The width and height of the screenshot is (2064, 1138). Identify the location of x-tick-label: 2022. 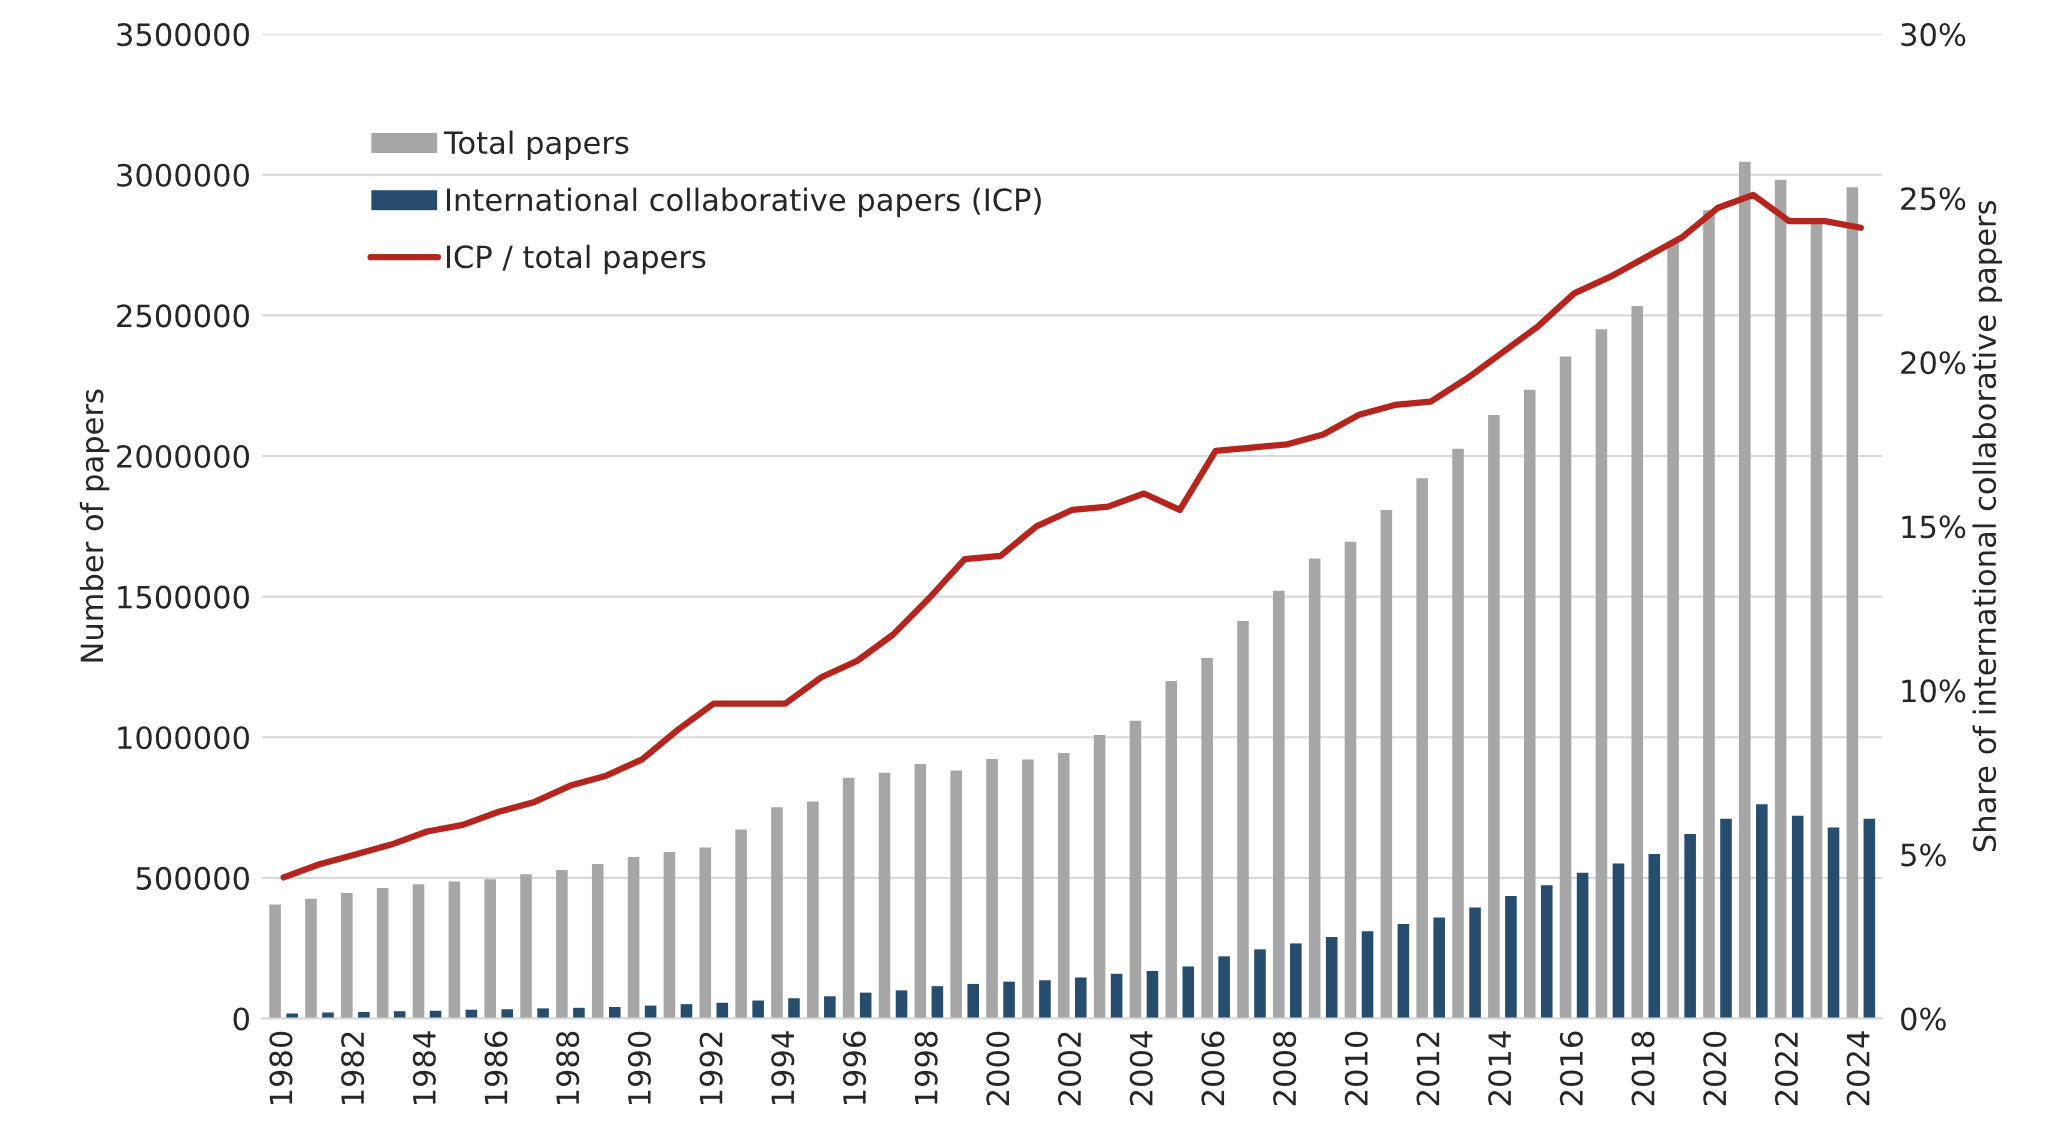
(1786, 1069).